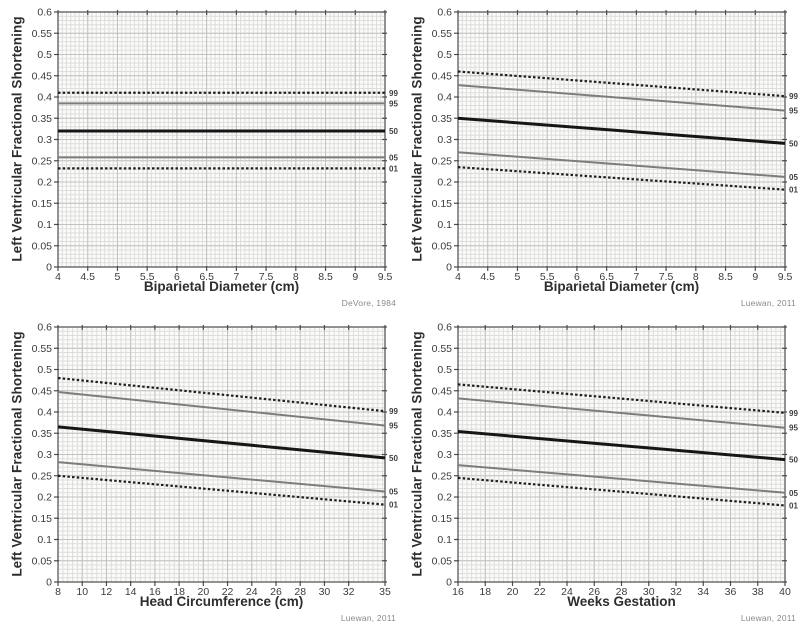 This screenshot has width=800, height=630. Describe the element at coordinates (622, 592) in the screenshot. I see `x-tick-label: 28` at that location.